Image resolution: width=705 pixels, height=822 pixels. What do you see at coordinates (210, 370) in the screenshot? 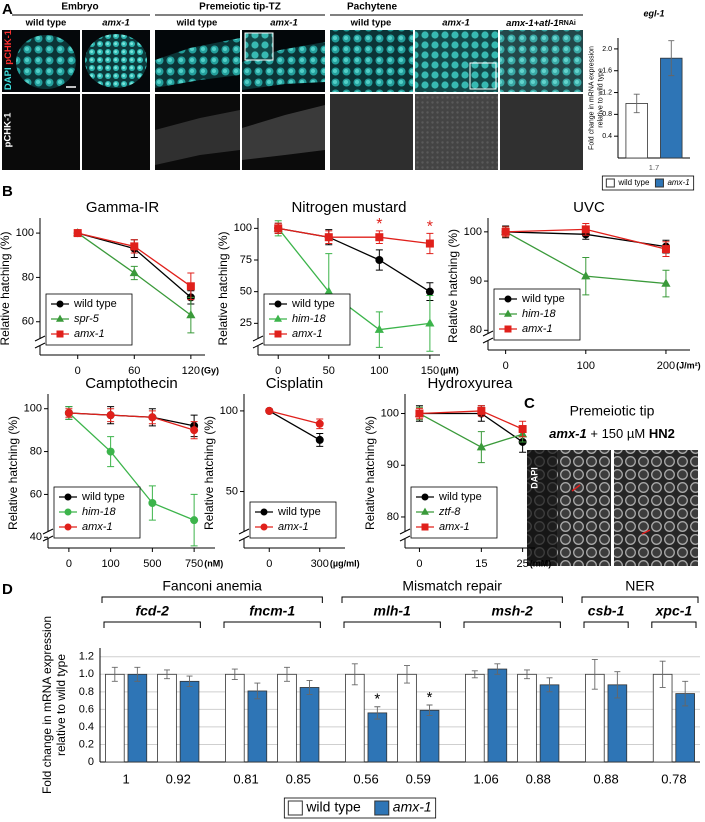
I see `x-unit: (Gy)` at bounding box center [210, 370].